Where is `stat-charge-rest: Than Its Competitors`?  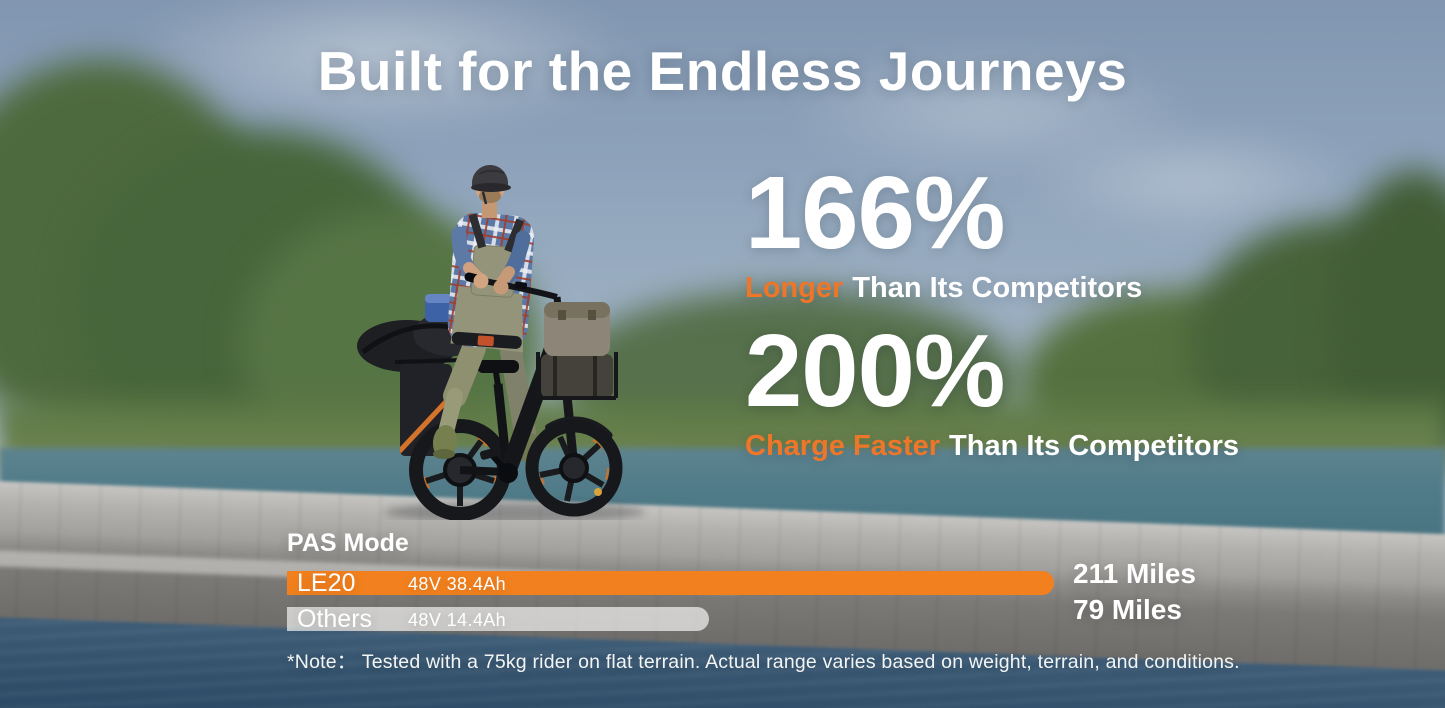 stat-charge-rest: Than Its Competitors is located at coordinates (1094, 446).